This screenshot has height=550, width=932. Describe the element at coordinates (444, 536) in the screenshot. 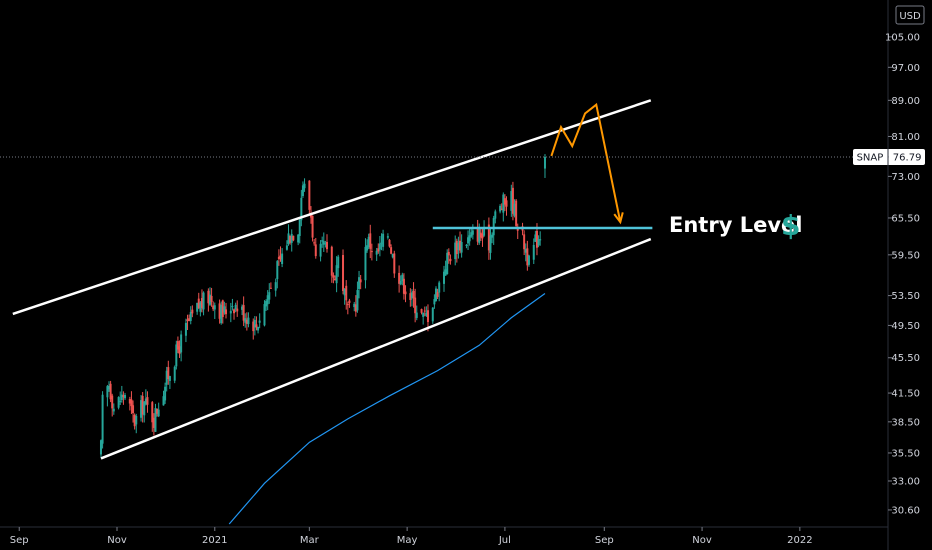

I see `time-axis: Sep Nov 2021 Mar May Jul Sep Nov 2022` at that location.